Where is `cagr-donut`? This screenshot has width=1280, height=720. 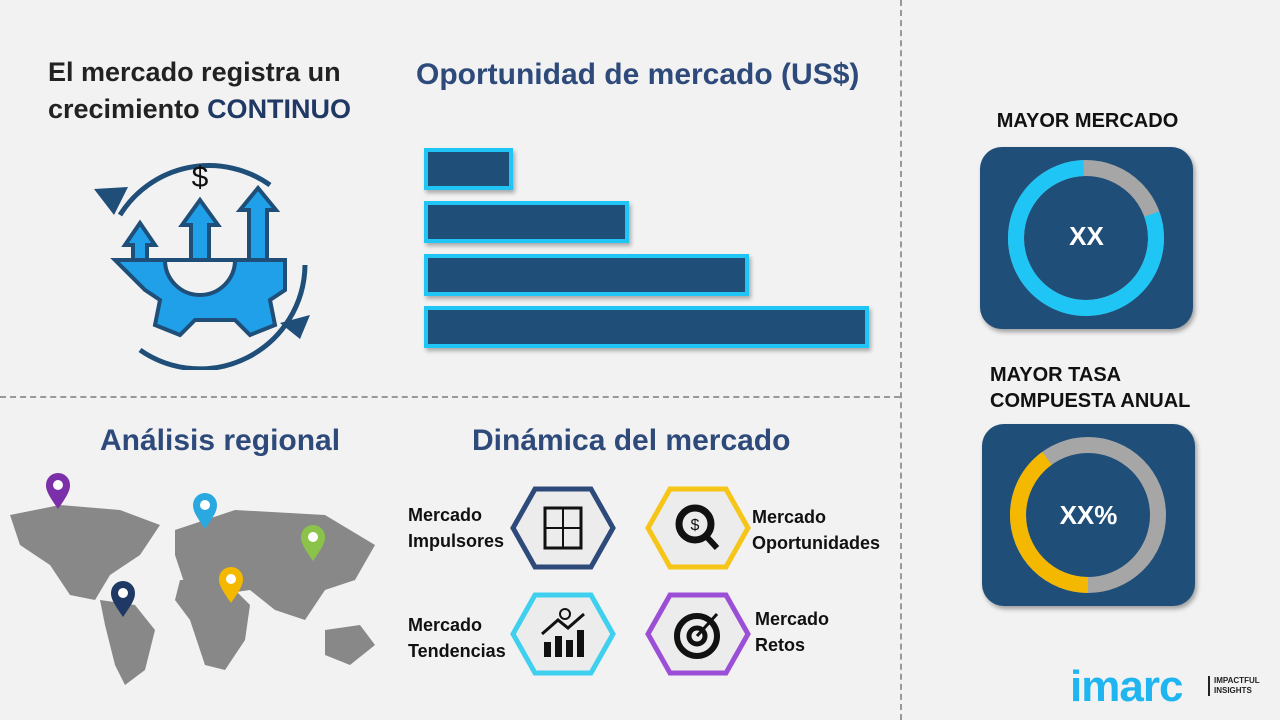
cagr-donut is located at coordinates (1088, 515).